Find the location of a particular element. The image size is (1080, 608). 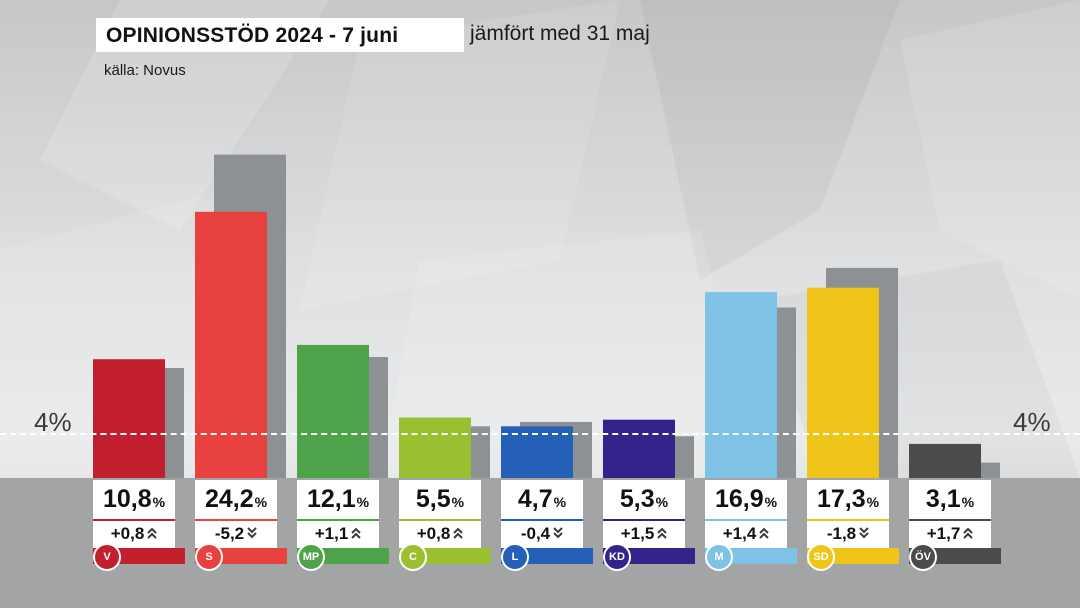

change-label: -5,2 is located at coordinates (229, 533).